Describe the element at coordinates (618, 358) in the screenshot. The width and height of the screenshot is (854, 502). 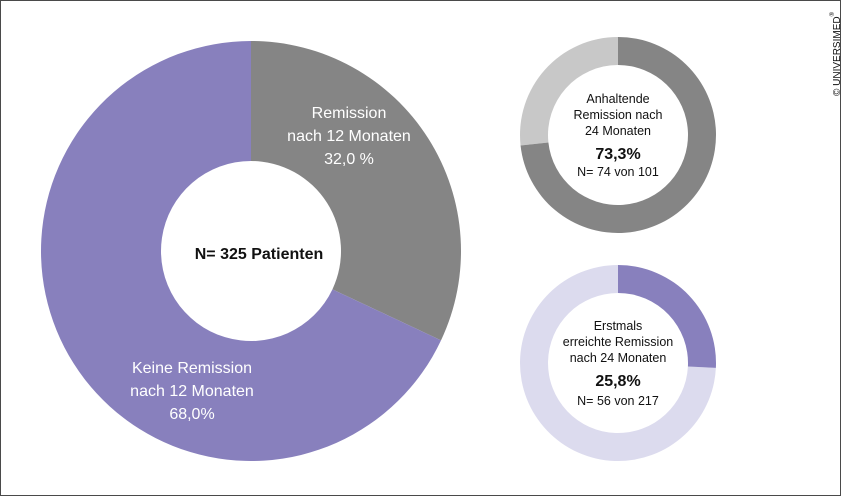
I see `first-title-line3: nach 24 Monaten` at that location.